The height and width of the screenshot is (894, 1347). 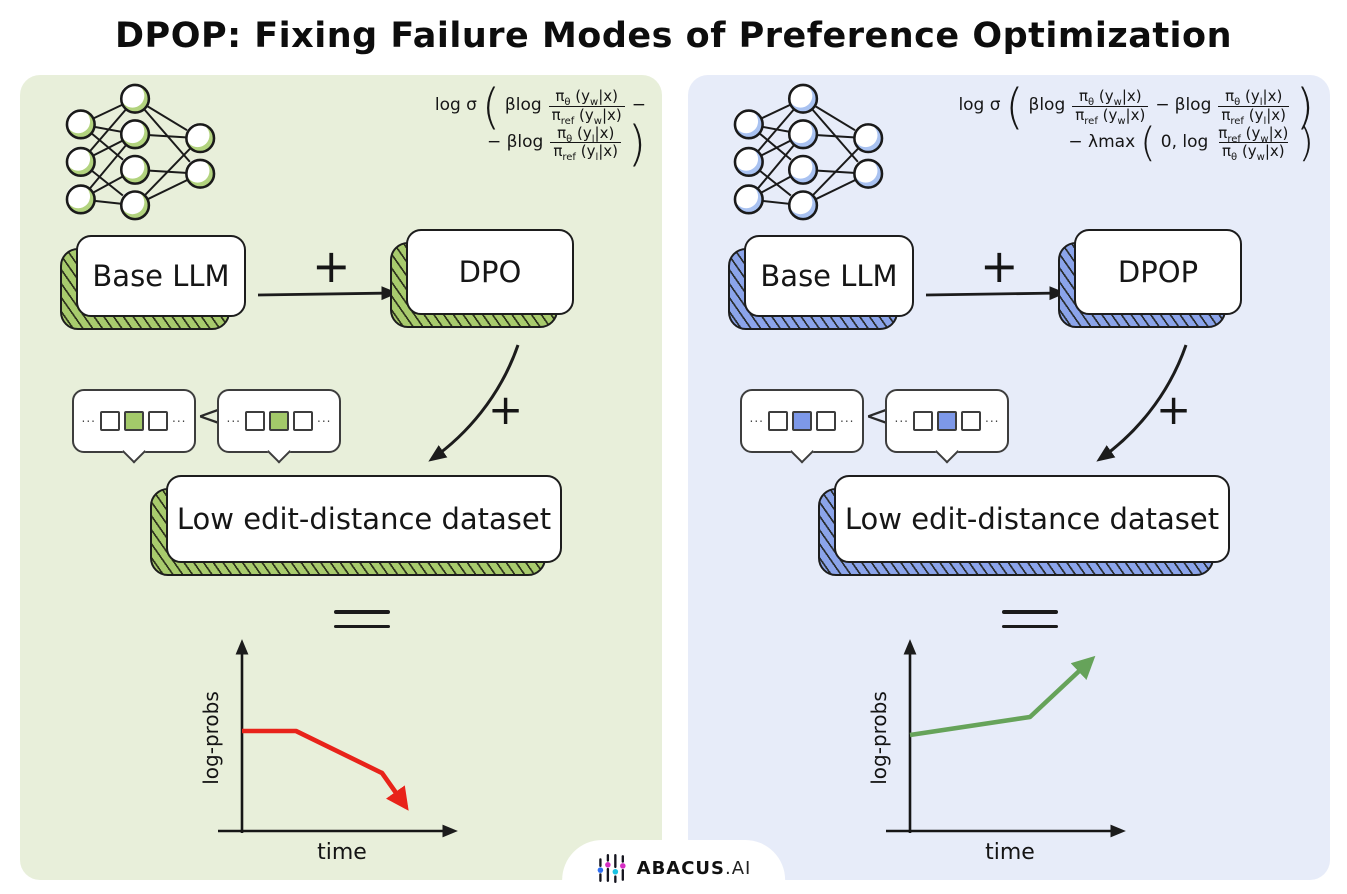 I want to click on formula-line-1: log σ ( βlog πθ (yw|x) πref (yw|x) −, so click(x=540, y=106).